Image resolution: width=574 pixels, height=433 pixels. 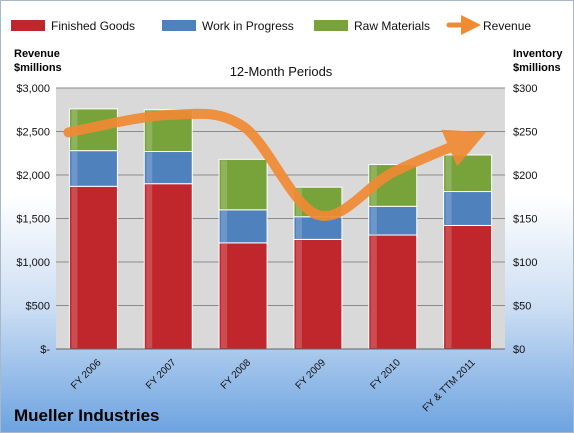 What do you see at coordinates (45, 350) in the screenshot?
I see `left-tick-label: $-` at bounding box center [45, 350].